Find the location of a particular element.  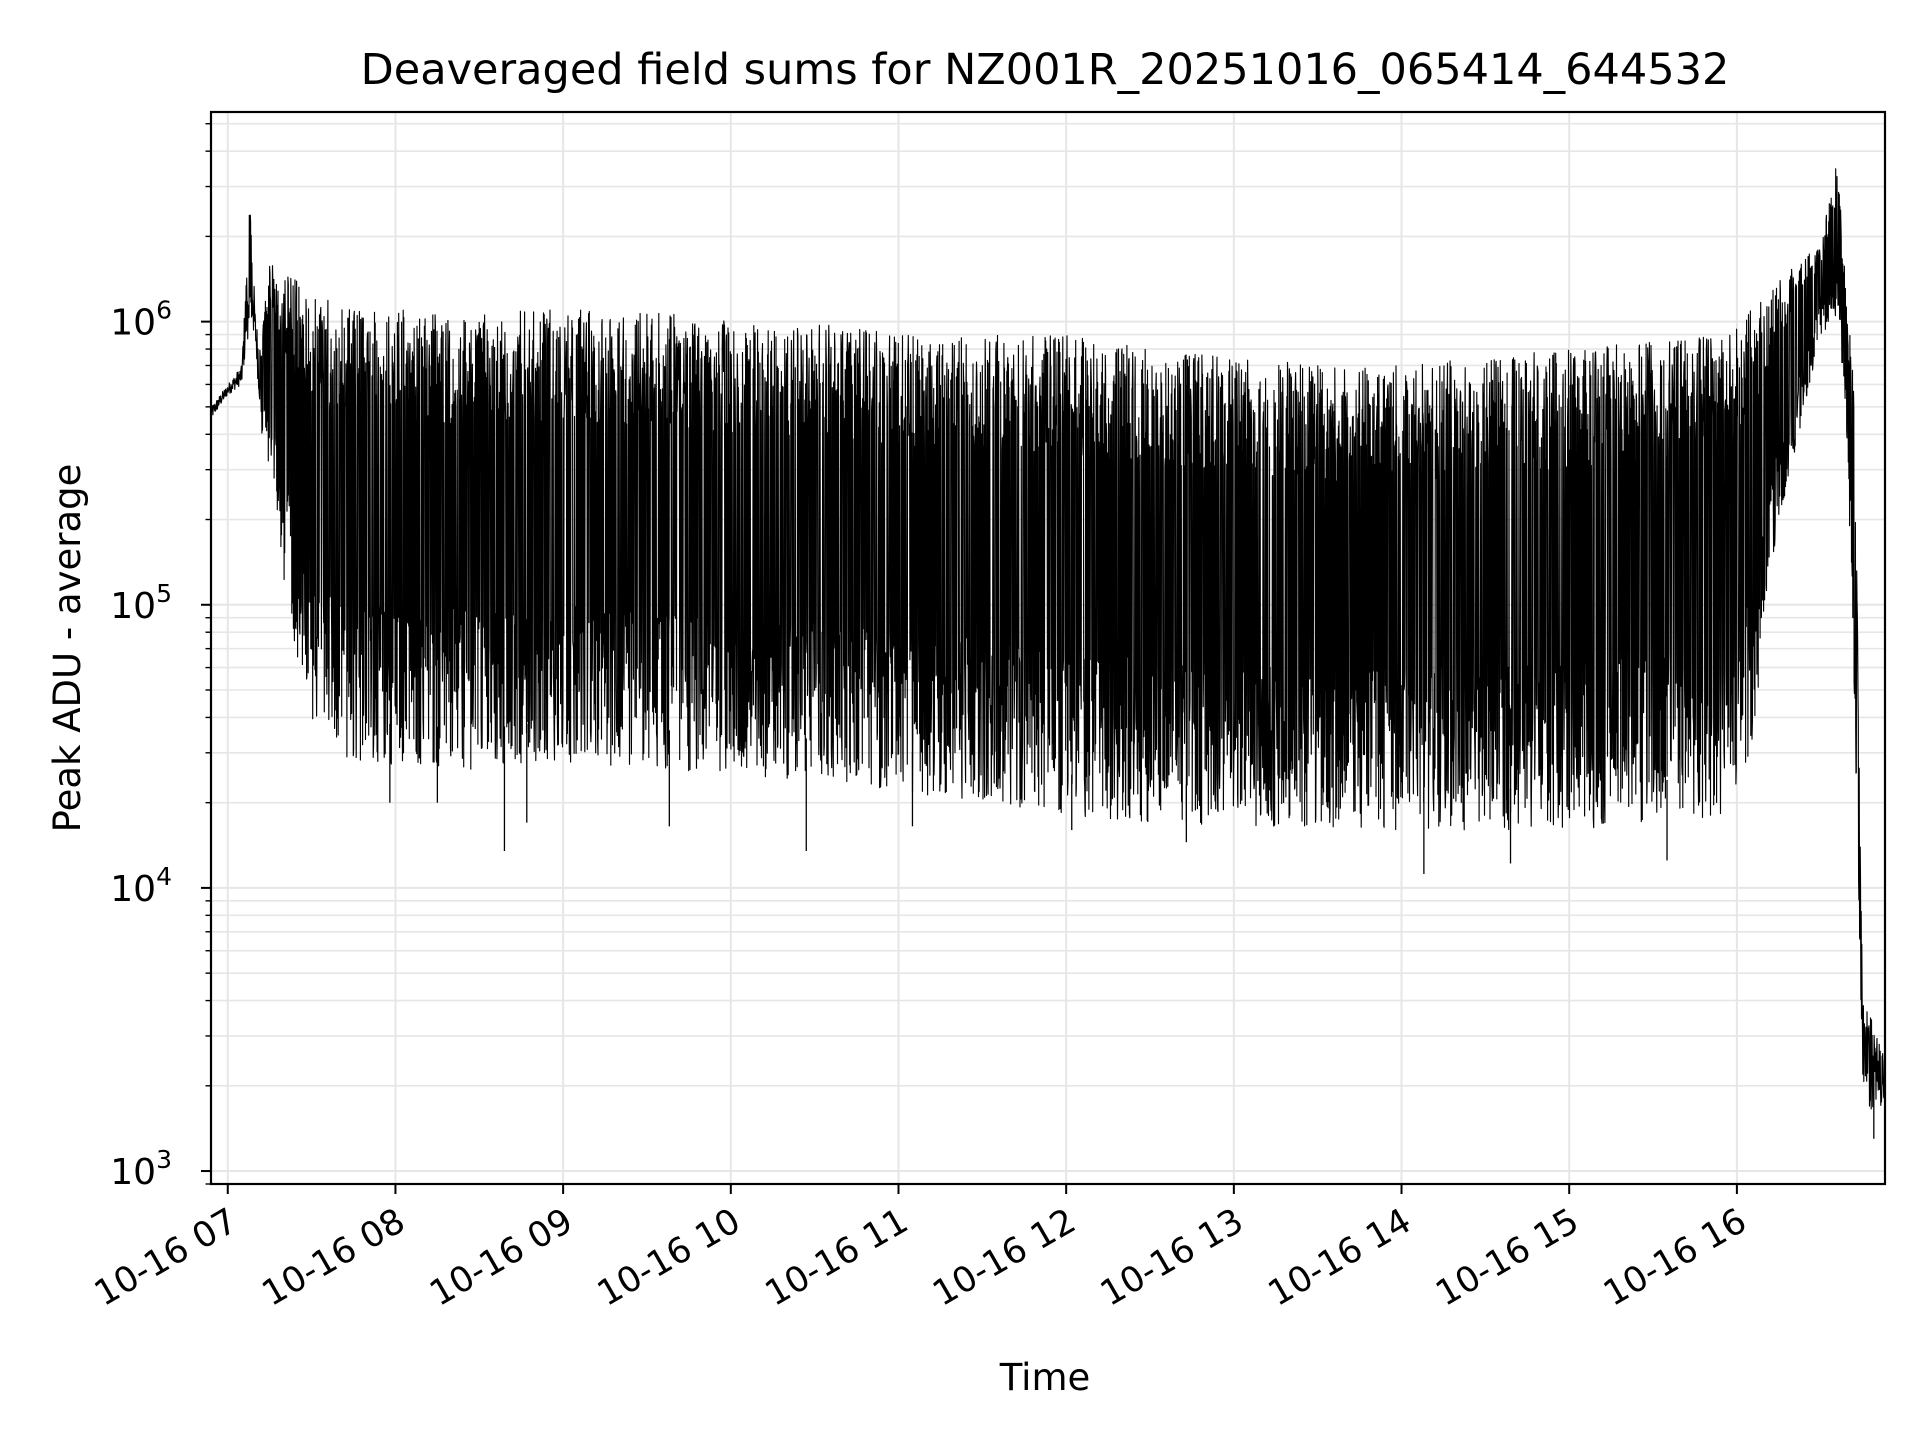

y-tick-label: 10⁴ is located at coordinates (141, 886).